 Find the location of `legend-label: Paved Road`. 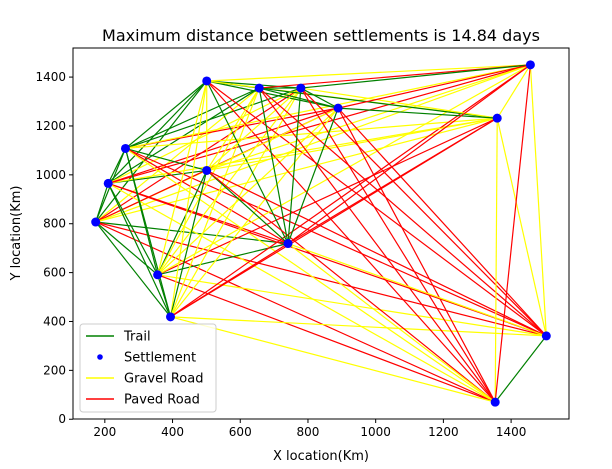

legend-label: Paved Road is located at coordinates (162, 400).